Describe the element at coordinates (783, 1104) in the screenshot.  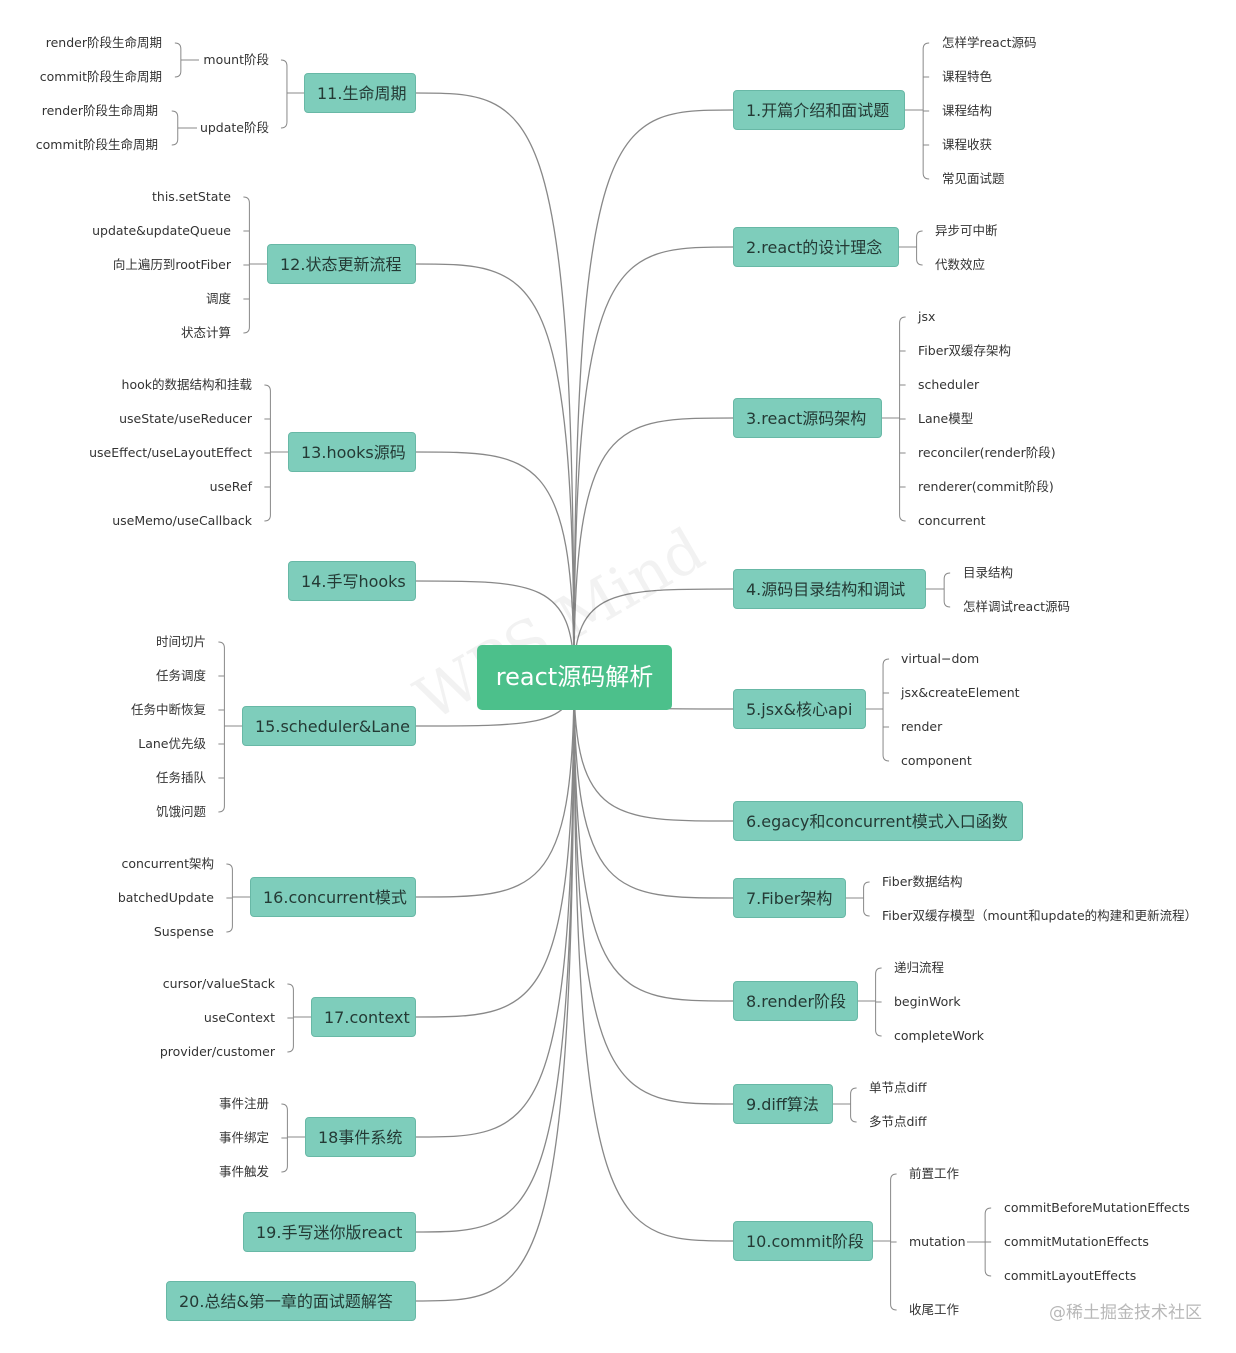
I see `topic-9: 9.diff算法` at that location.